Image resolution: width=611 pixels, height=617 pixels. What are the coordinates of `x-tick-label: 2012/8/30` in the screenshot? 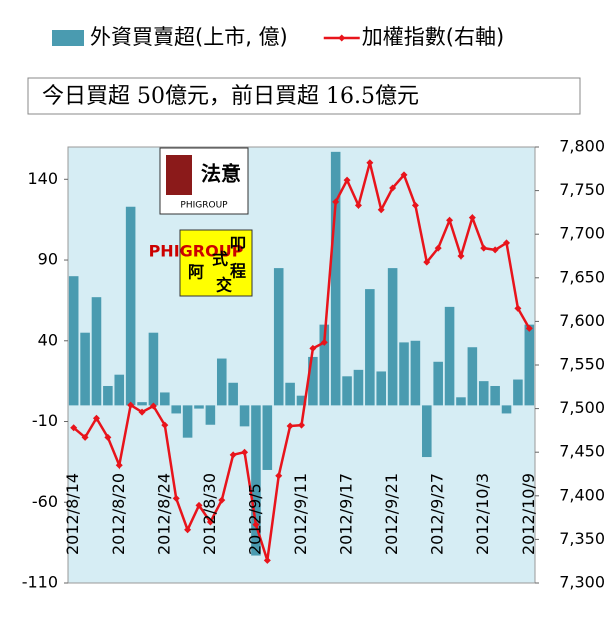 It's located at (209, 514).